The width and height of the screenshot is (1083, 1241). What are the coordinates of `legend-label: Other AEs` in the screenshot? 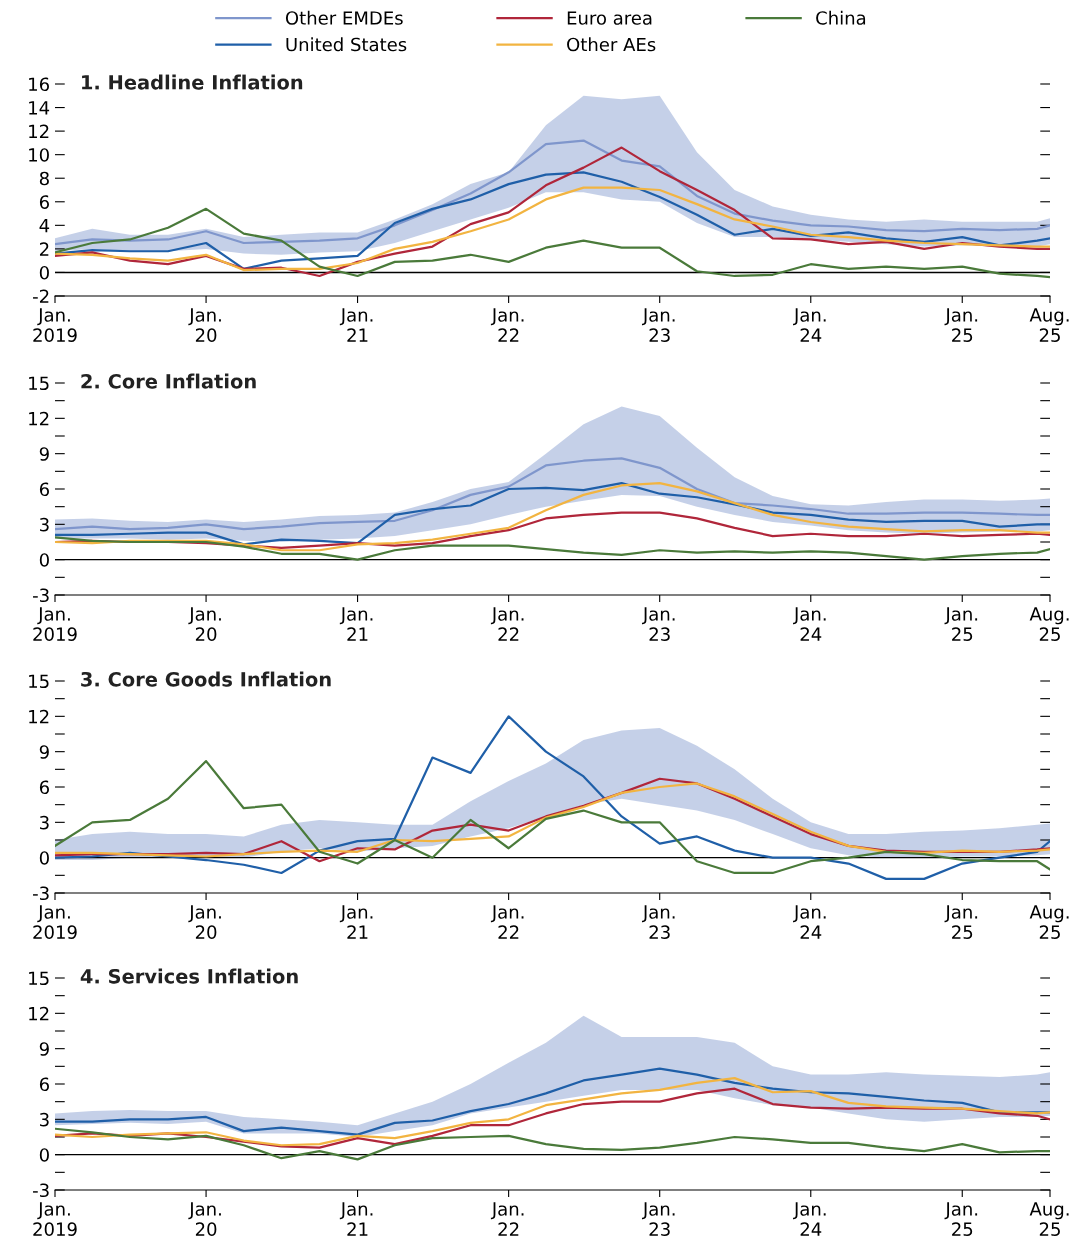 It's located at (611, 44).